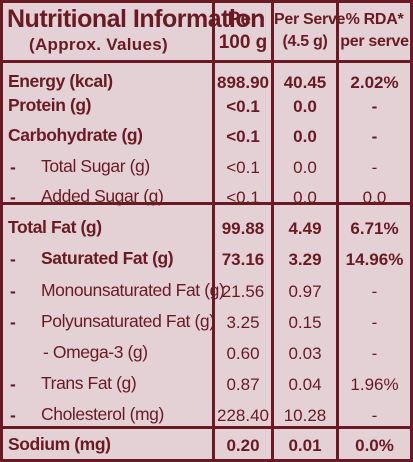 The image size is (413, 462). I want to click on per-100g-value: 21.56, so click(243, 291).